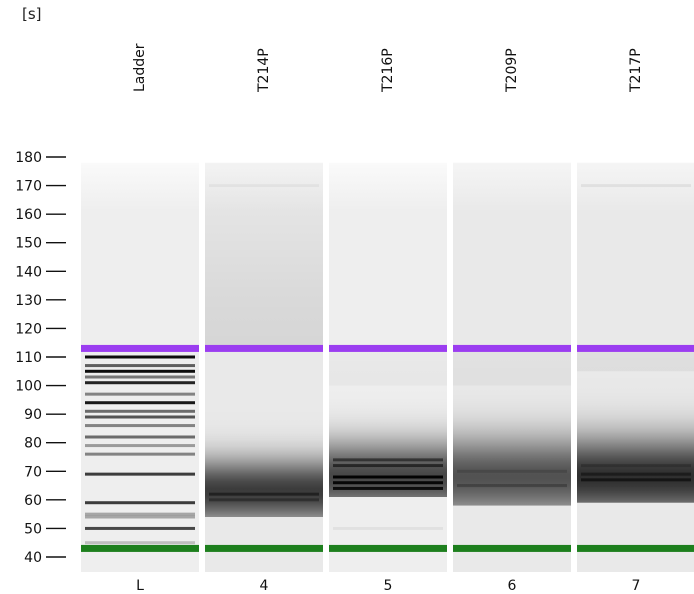  Describe the element at coordinates (28, 301) in the screenshot. I see `y-tick-label-130: 130` at that location.